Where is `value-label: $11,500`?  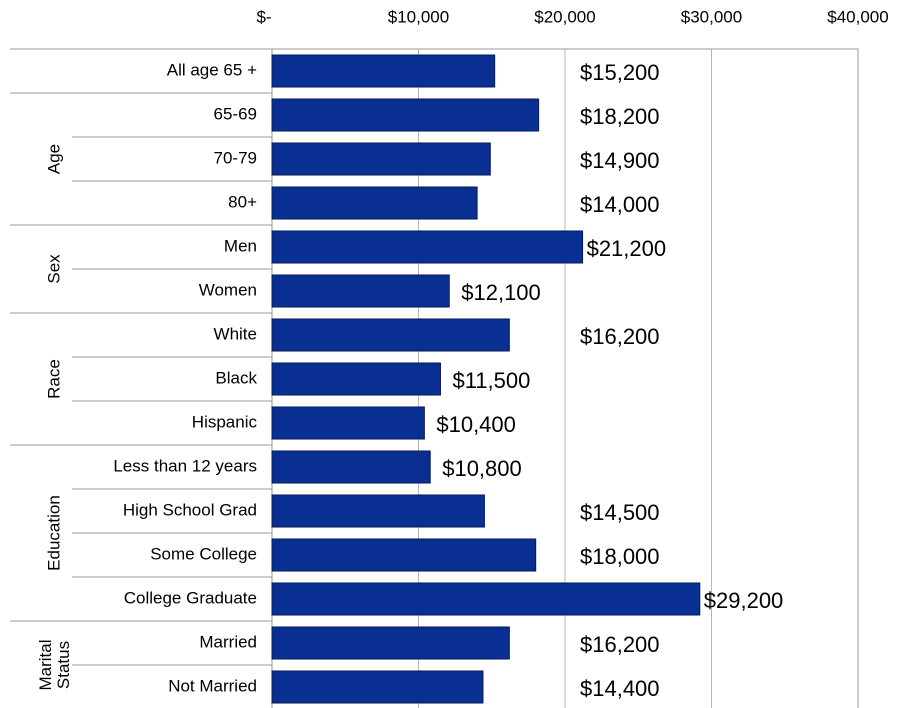
value-label: $11,500 is located at coordinates (491, 380).